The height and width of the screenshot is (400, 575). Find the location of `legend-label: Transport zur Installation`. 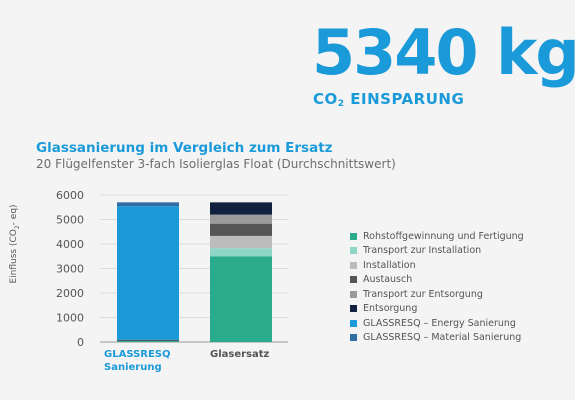

legend-label: Transport zur Installation is located at coordinates (422, 251).